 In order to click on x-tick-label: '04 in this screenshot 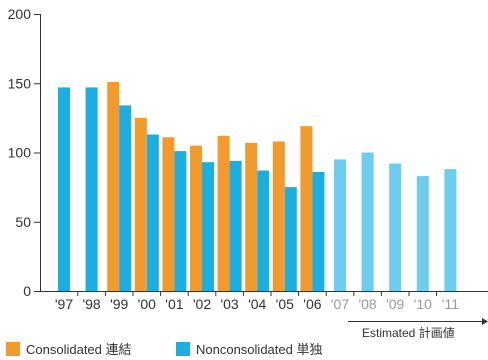, I will do `click(257, 304)`.